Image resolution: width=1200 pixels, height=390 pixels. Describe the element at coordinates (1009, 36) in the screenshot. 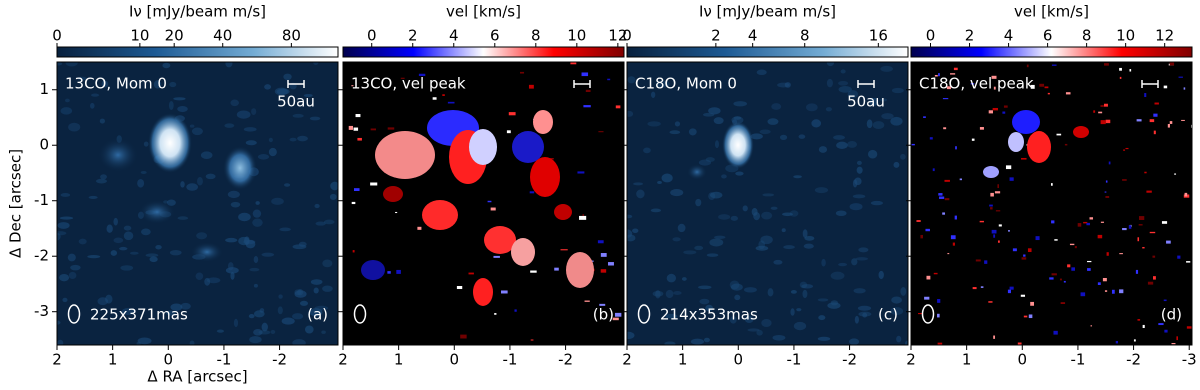

I see `colorbar-tick-label: 4` at that location.